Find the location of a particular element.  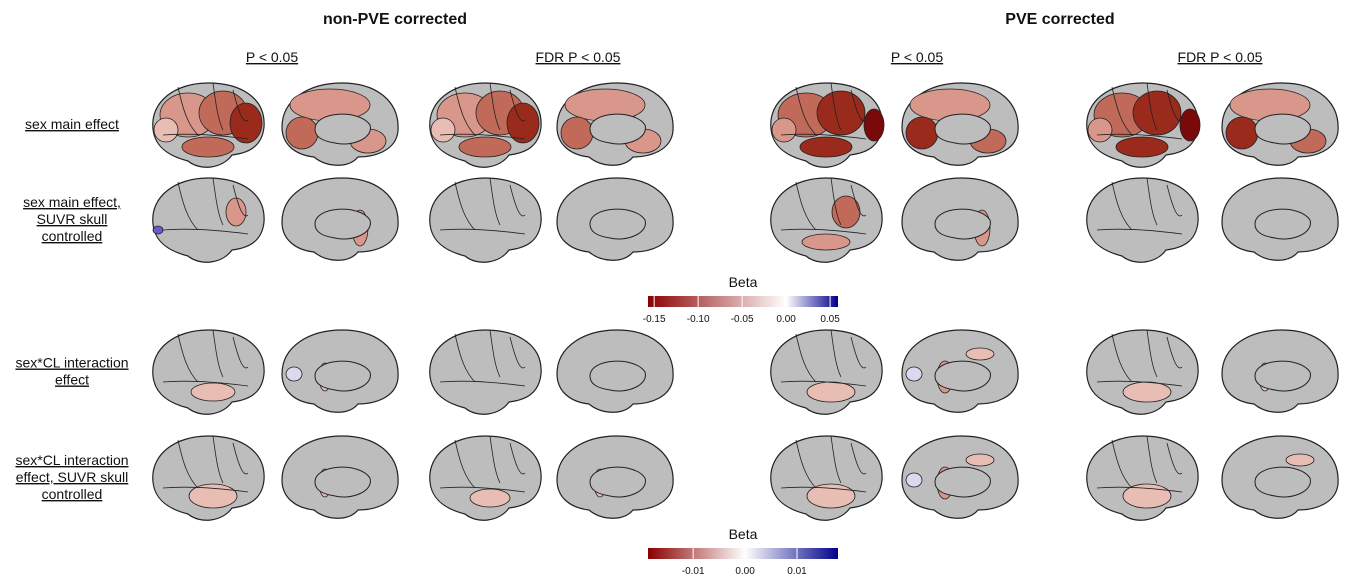

row-label: sex*CL interaction is located at coordinates (71, 460).